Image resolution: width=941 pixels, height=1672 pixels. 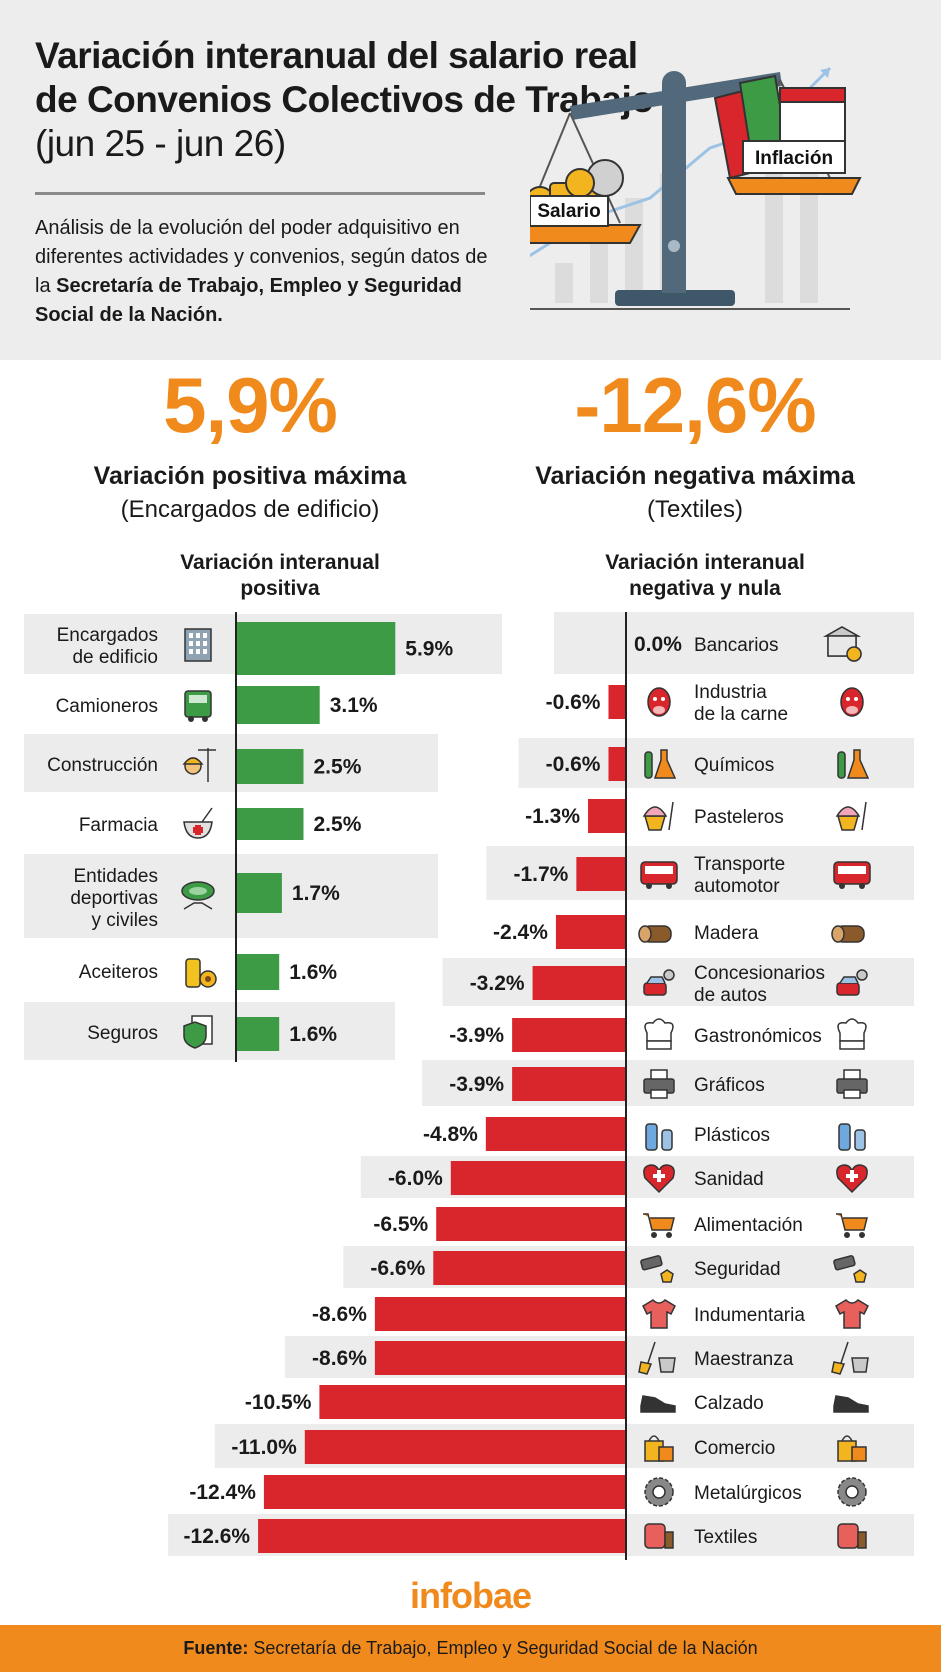 What do you see at coordinates (208, 972) in the screenshot?
I see `bar-row-aceiteros: 1.6% Aceiteros` at bounding box center [208, 972].